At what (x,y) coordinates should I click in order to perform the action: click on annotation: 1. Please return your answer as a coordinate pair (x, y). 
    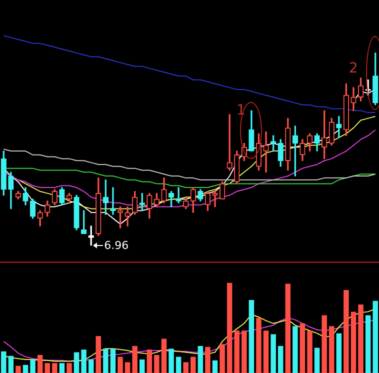
    Looking at the image, I should click on (241, 110).